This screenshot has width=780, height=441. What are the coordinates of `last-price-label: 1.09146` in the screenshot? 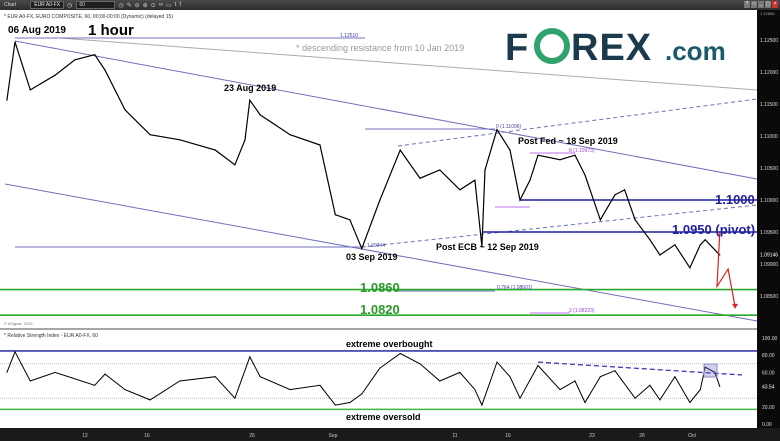 It's located at (769, 256).